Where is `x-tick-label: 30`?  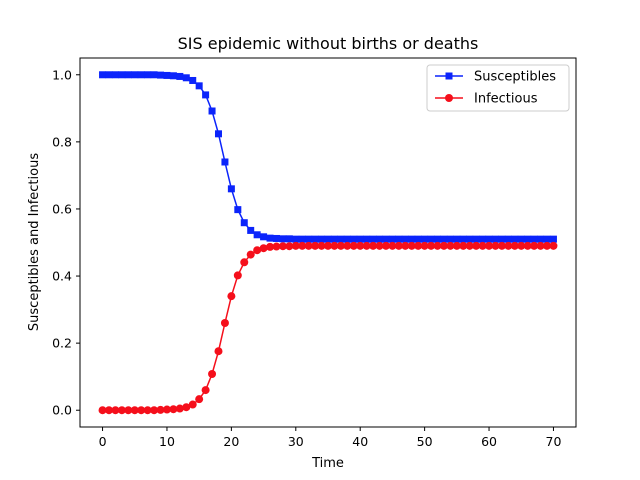
x-tick-label: 30 is located at coordinates (296, 441).